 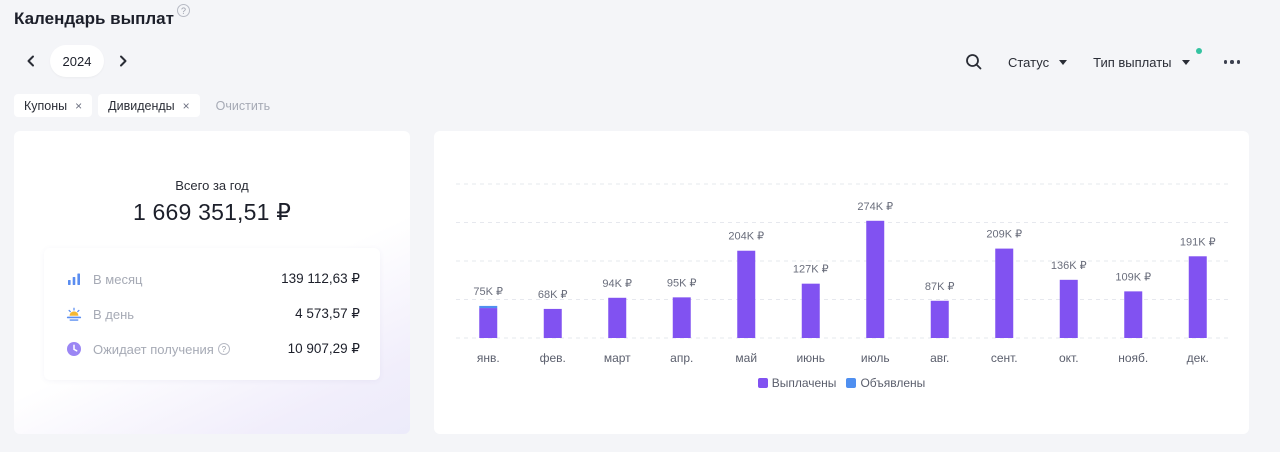 I want to click on data-label: 127K ₽, so click(x=811, y=270).